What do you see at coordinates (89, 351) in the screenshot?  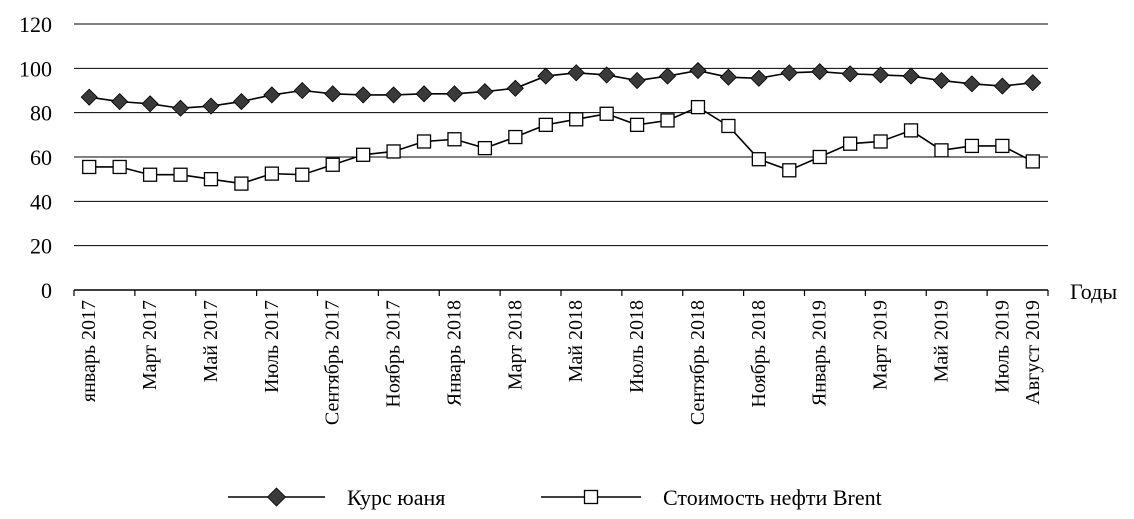 I see `x-tick-label: январь 2017` at bounding box center [89, 351].